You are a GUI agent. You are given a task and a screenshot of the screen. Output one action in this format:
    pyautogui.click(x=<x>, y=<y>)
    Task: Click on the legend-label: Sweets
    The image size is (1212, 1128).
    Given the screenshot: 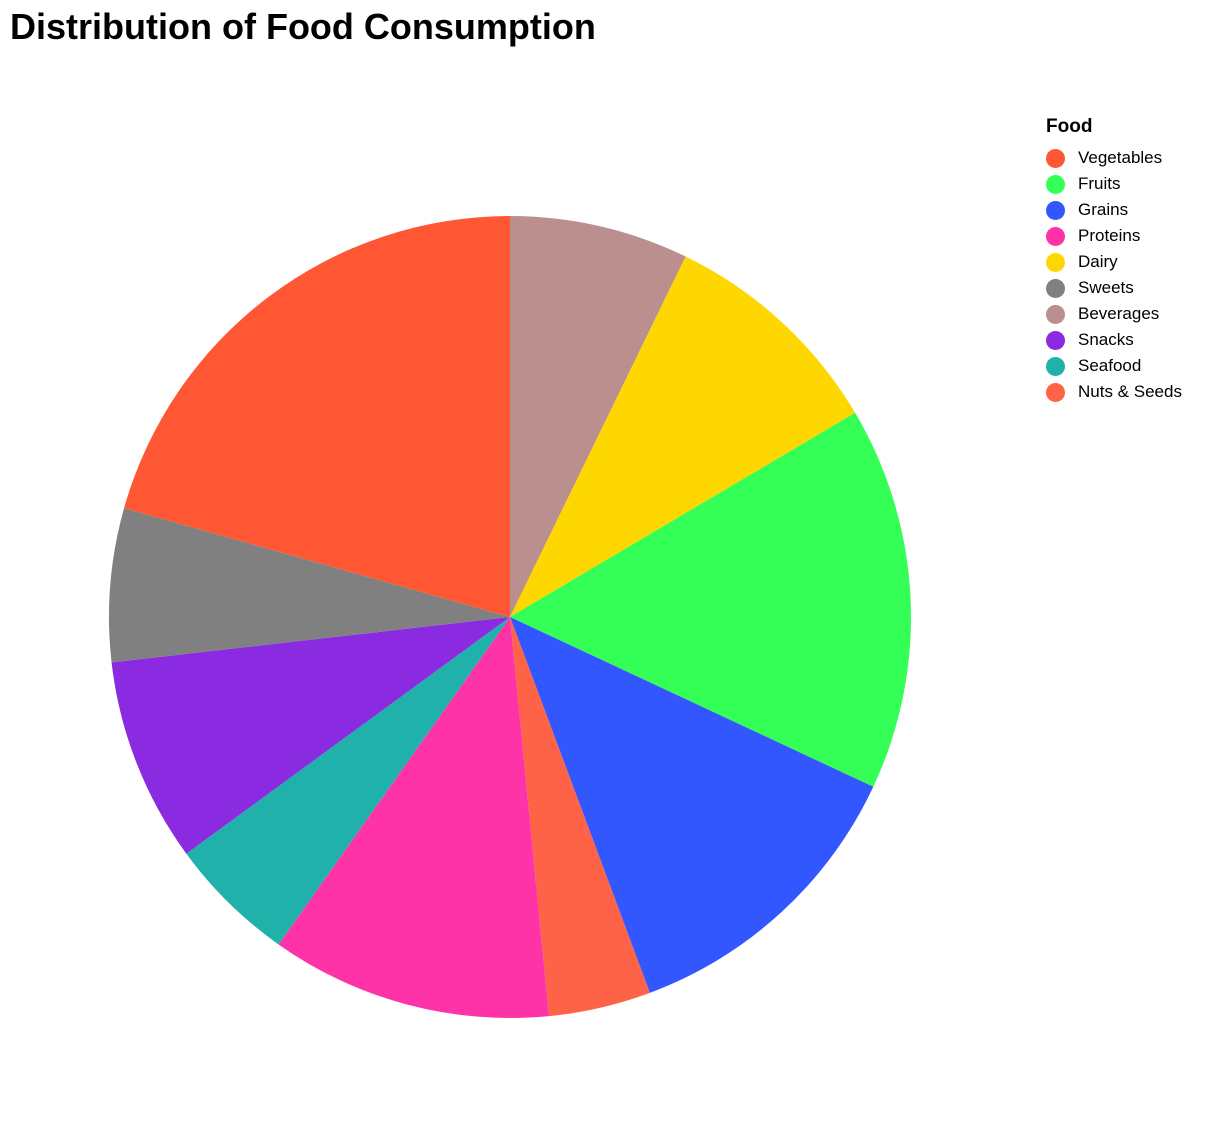 What is the action you would take?
    pyautogui.click(x=1106, y=287)
    